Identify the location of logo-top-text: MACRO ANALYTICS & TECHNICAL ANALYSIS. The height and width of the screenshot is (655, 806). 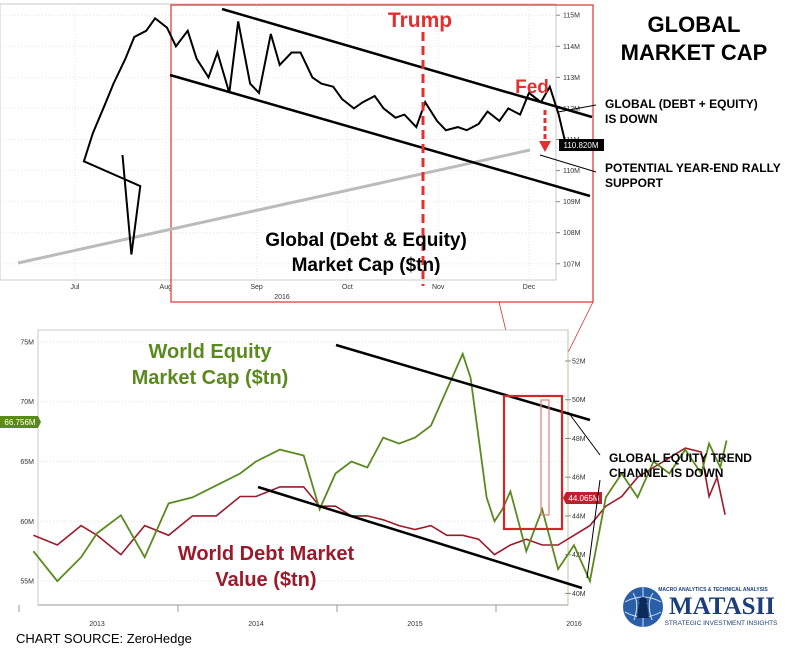
(713, 590).